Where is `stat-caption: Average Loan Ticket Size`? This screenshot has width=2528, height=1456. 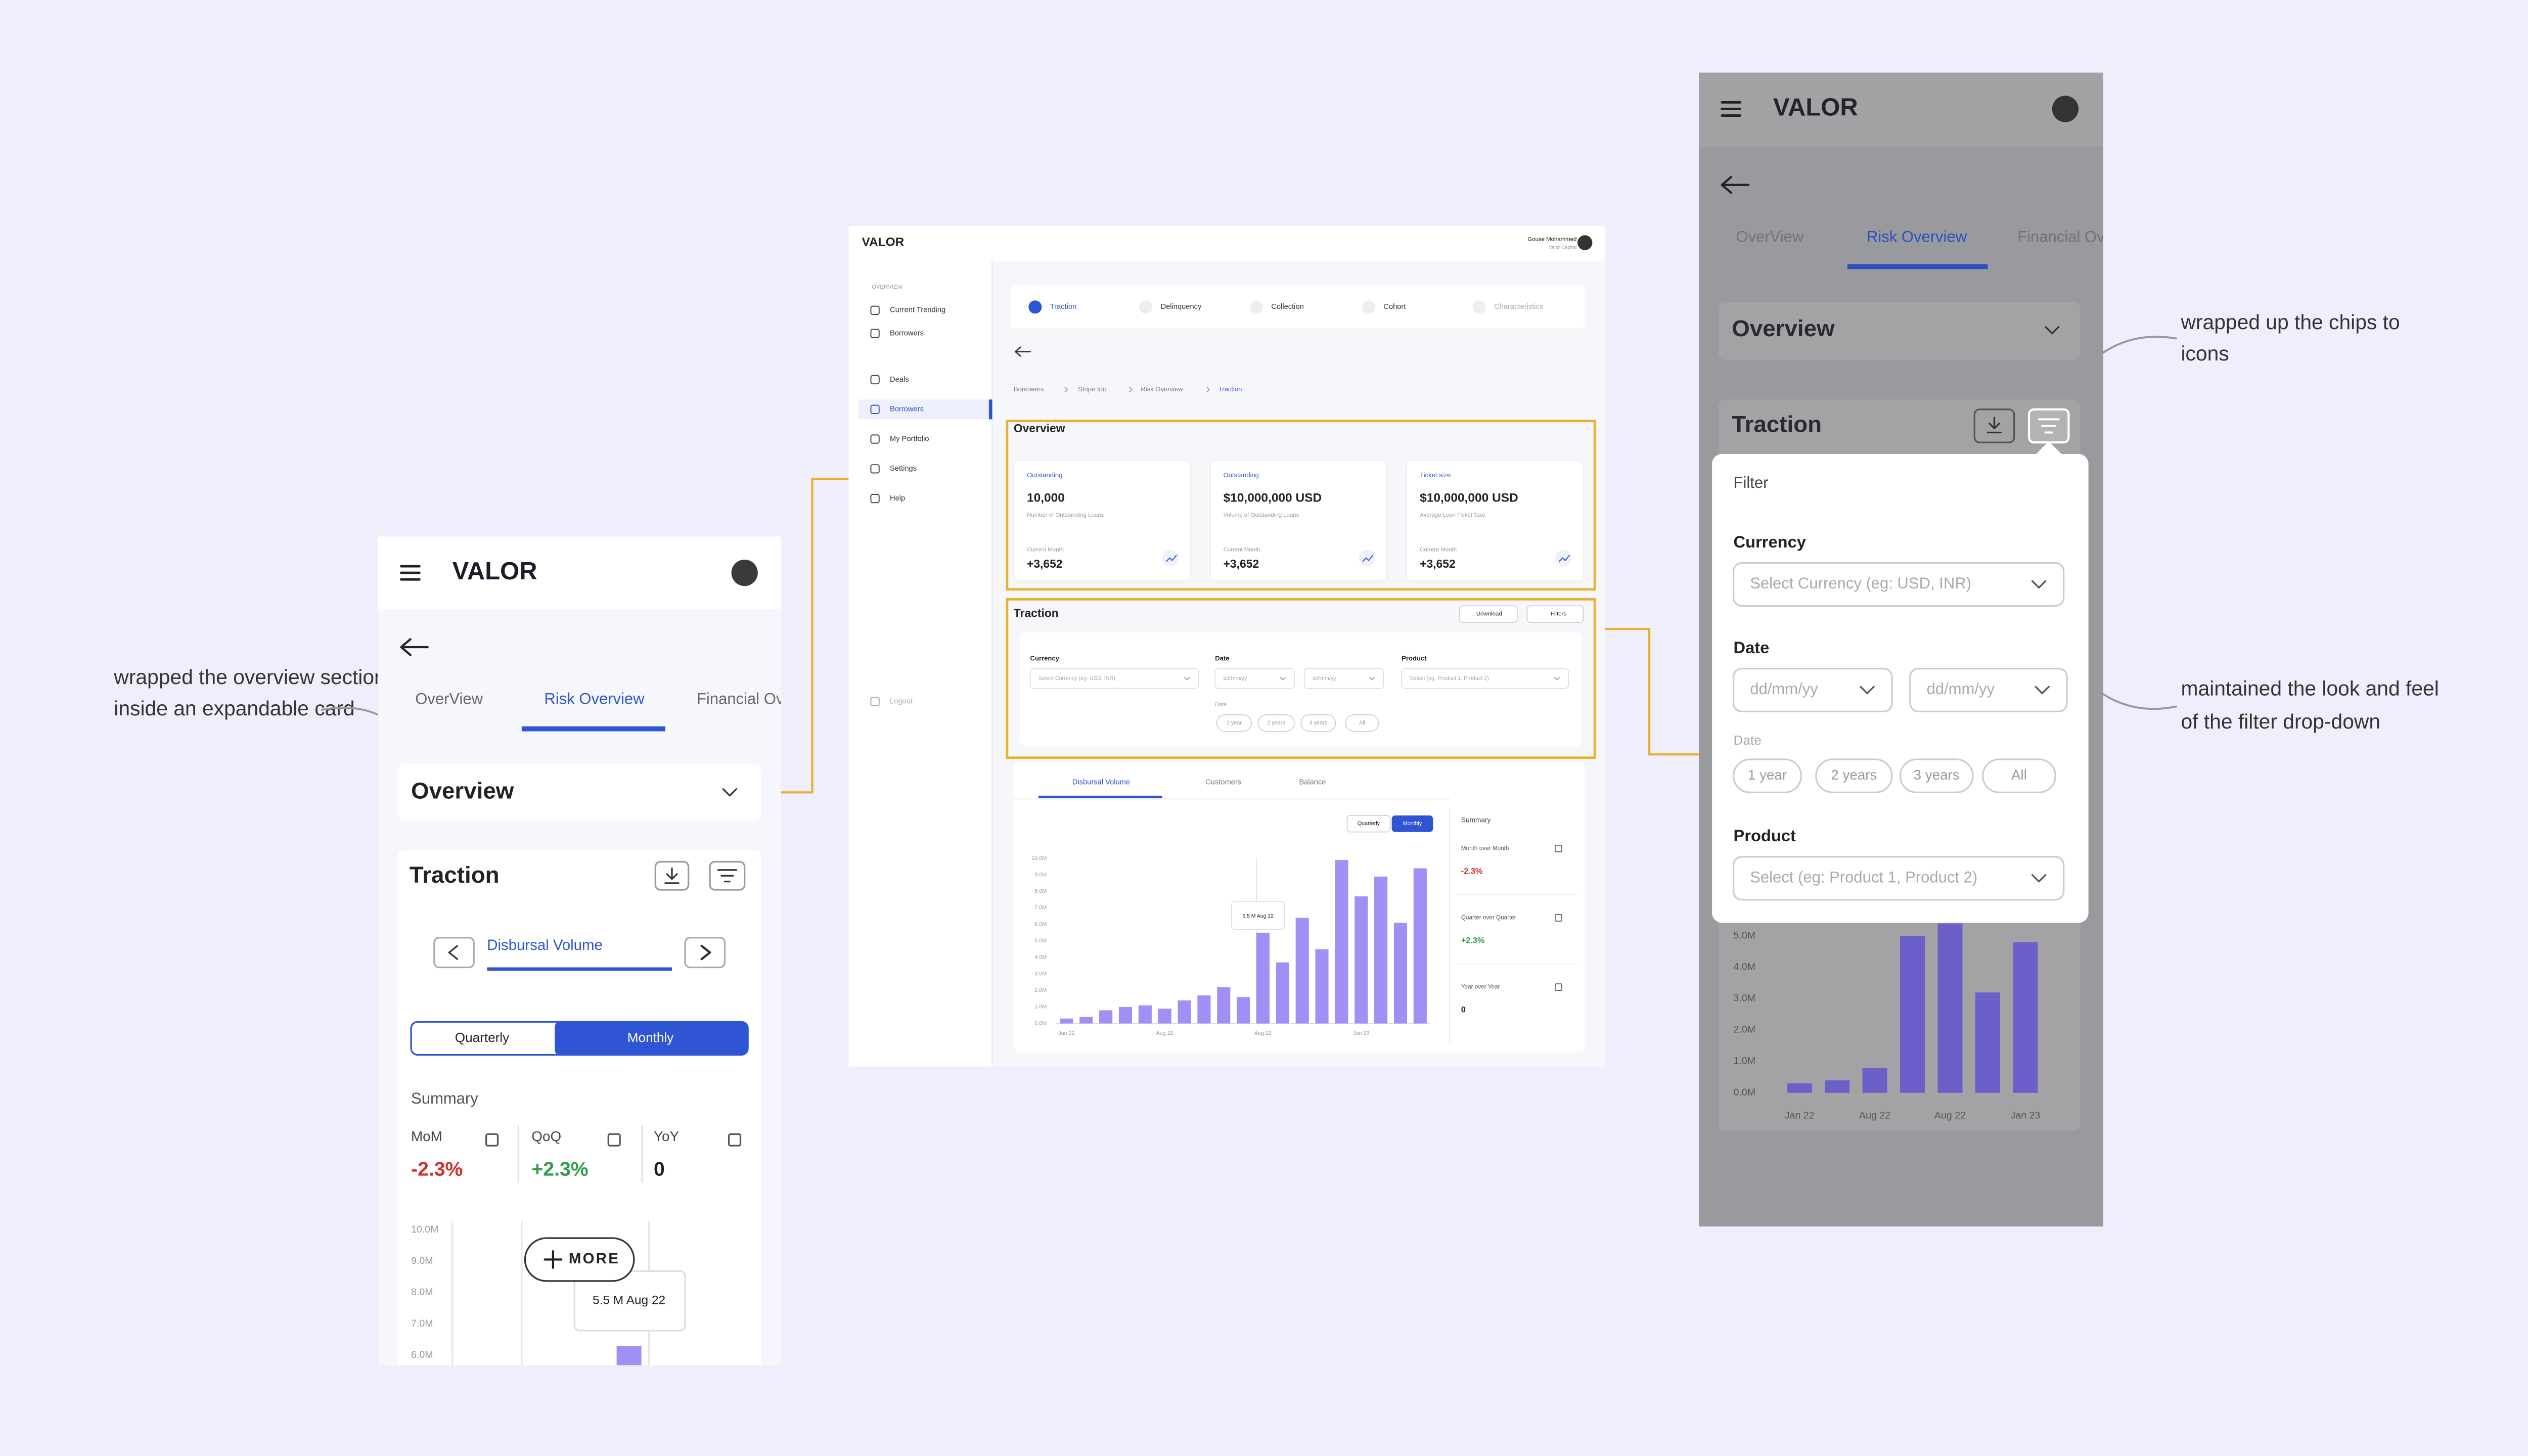 stat-caption: Average Loan Ticket Size is located at coordinates (1453, 515).